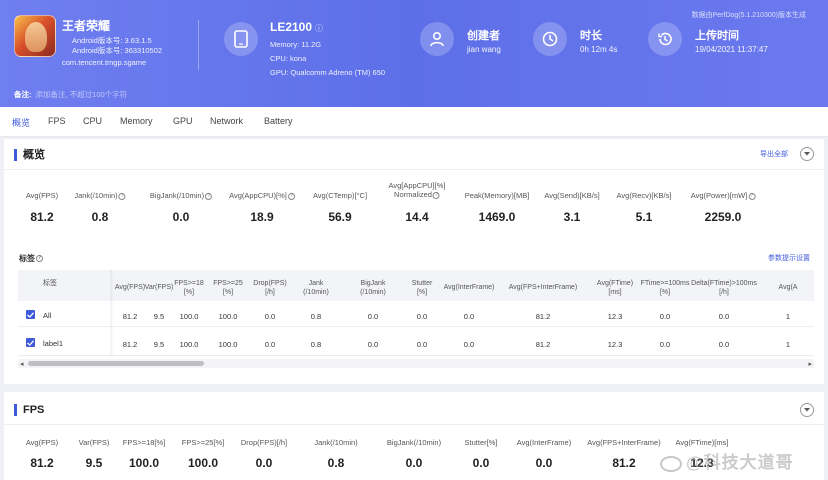 Image resolution: width=828 pixels, height=480 pixels. I want to click on tab-gpu: GPU, so click(183, 121).